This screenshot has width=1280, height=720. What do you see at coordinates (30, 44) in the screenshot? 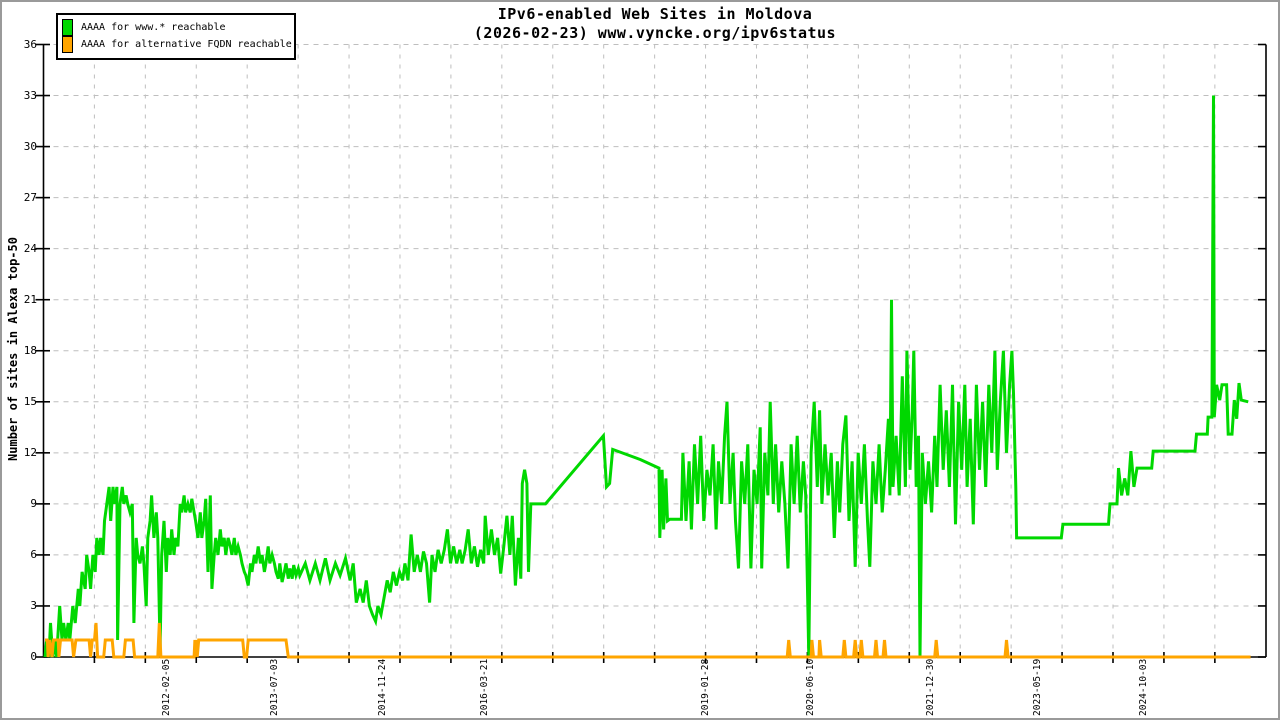
I see `y-tick-label: 36` at bounding box center [30, 44].